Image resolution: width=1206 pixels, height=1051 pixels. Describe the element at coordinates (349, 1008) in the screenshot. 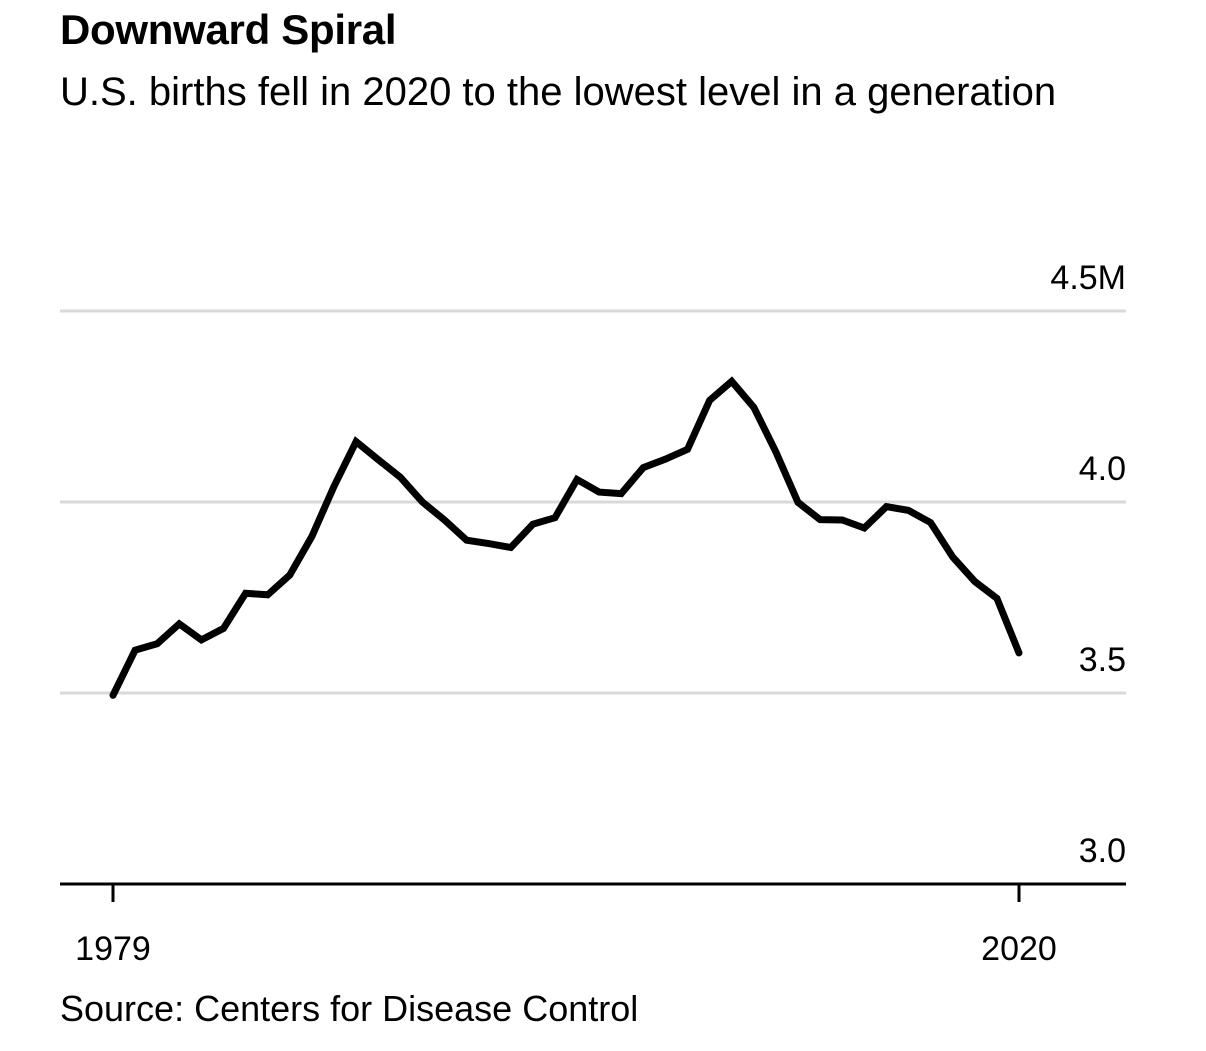

I see `source-note: Source: Centers for Disease Control` at that location.